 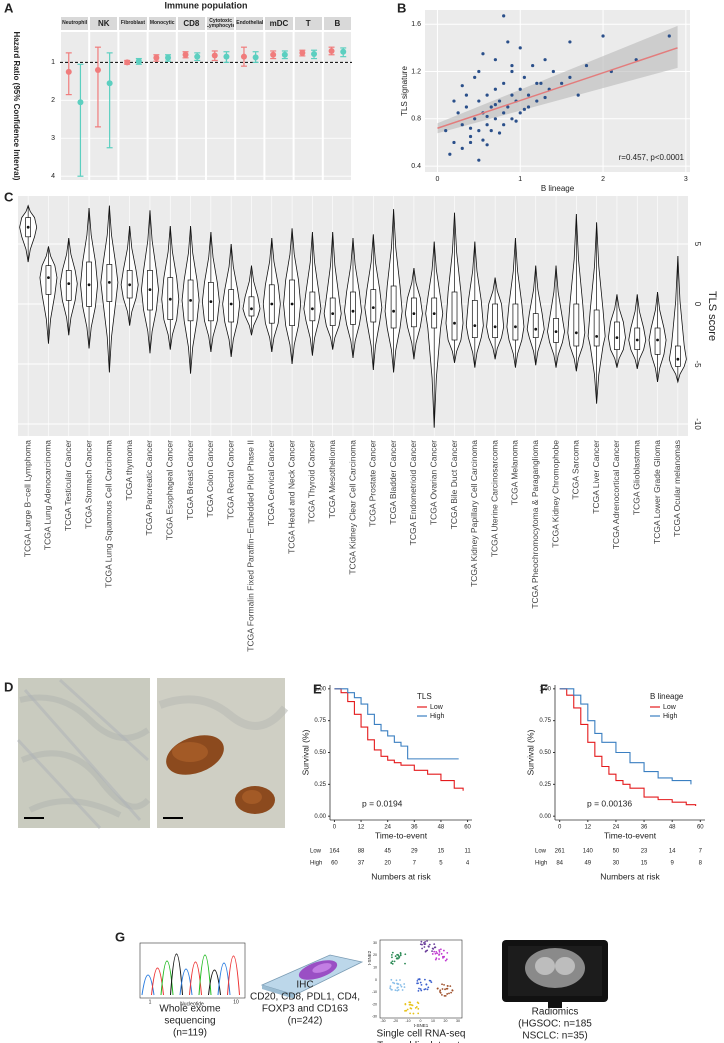 I want to click on x-tick-label: TCGA Prostate Cancer, so click(x=373, y=483).